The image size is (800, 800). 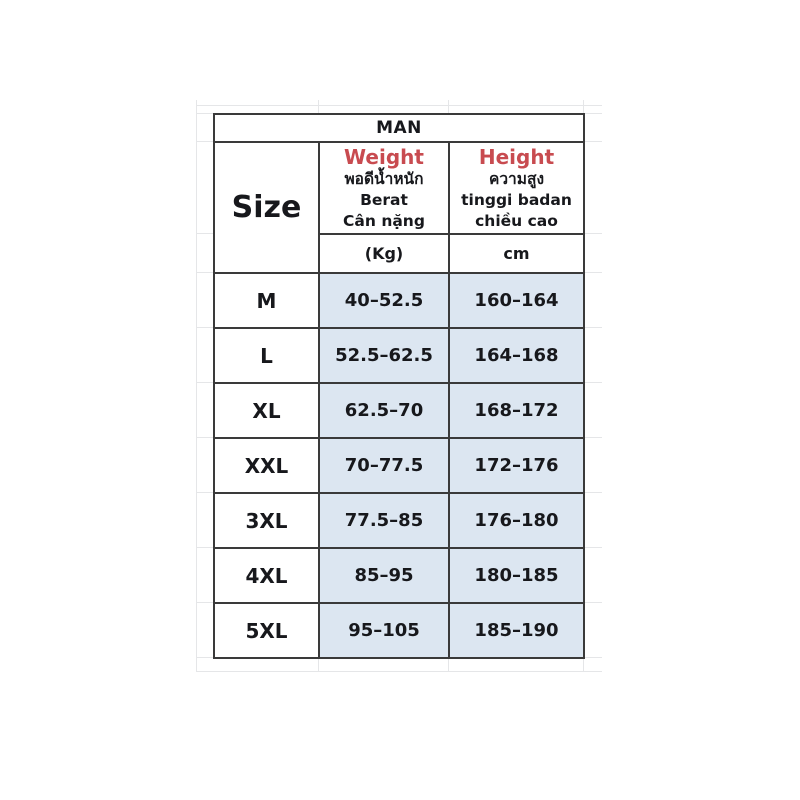 What do you see at coordinates (516, 156) in the screenshot?
I see `height-header-label: Height` at bounding box center [516, 156].